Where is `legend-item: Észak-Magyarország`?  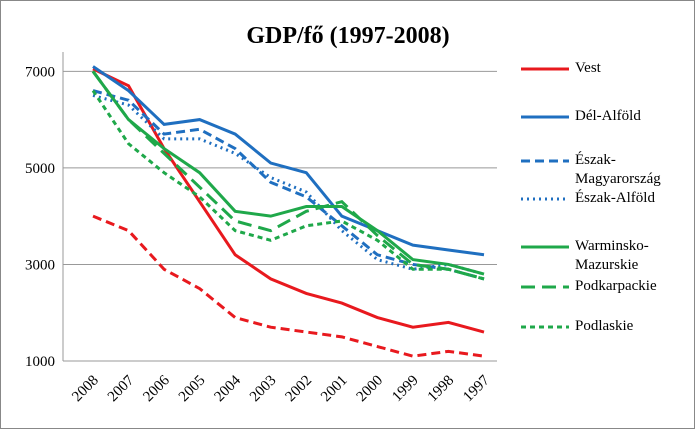
legend-item: Észak-Magyarország is located at coordinates (604, 170).